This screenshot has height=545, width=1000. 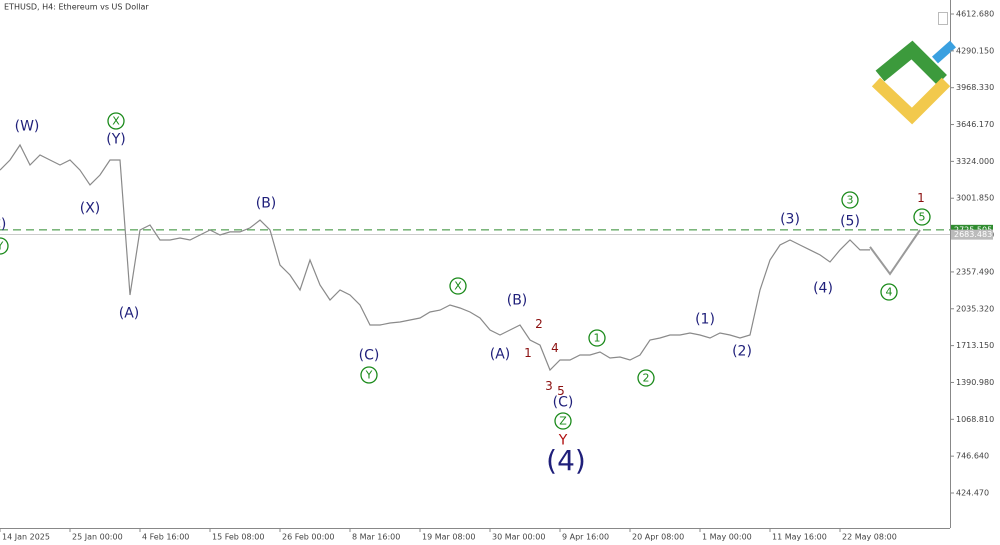 What do you see at coordinates (90, 209) in the screenshot?
I see `wave-label: (X)` at bounding box center [90, 209].